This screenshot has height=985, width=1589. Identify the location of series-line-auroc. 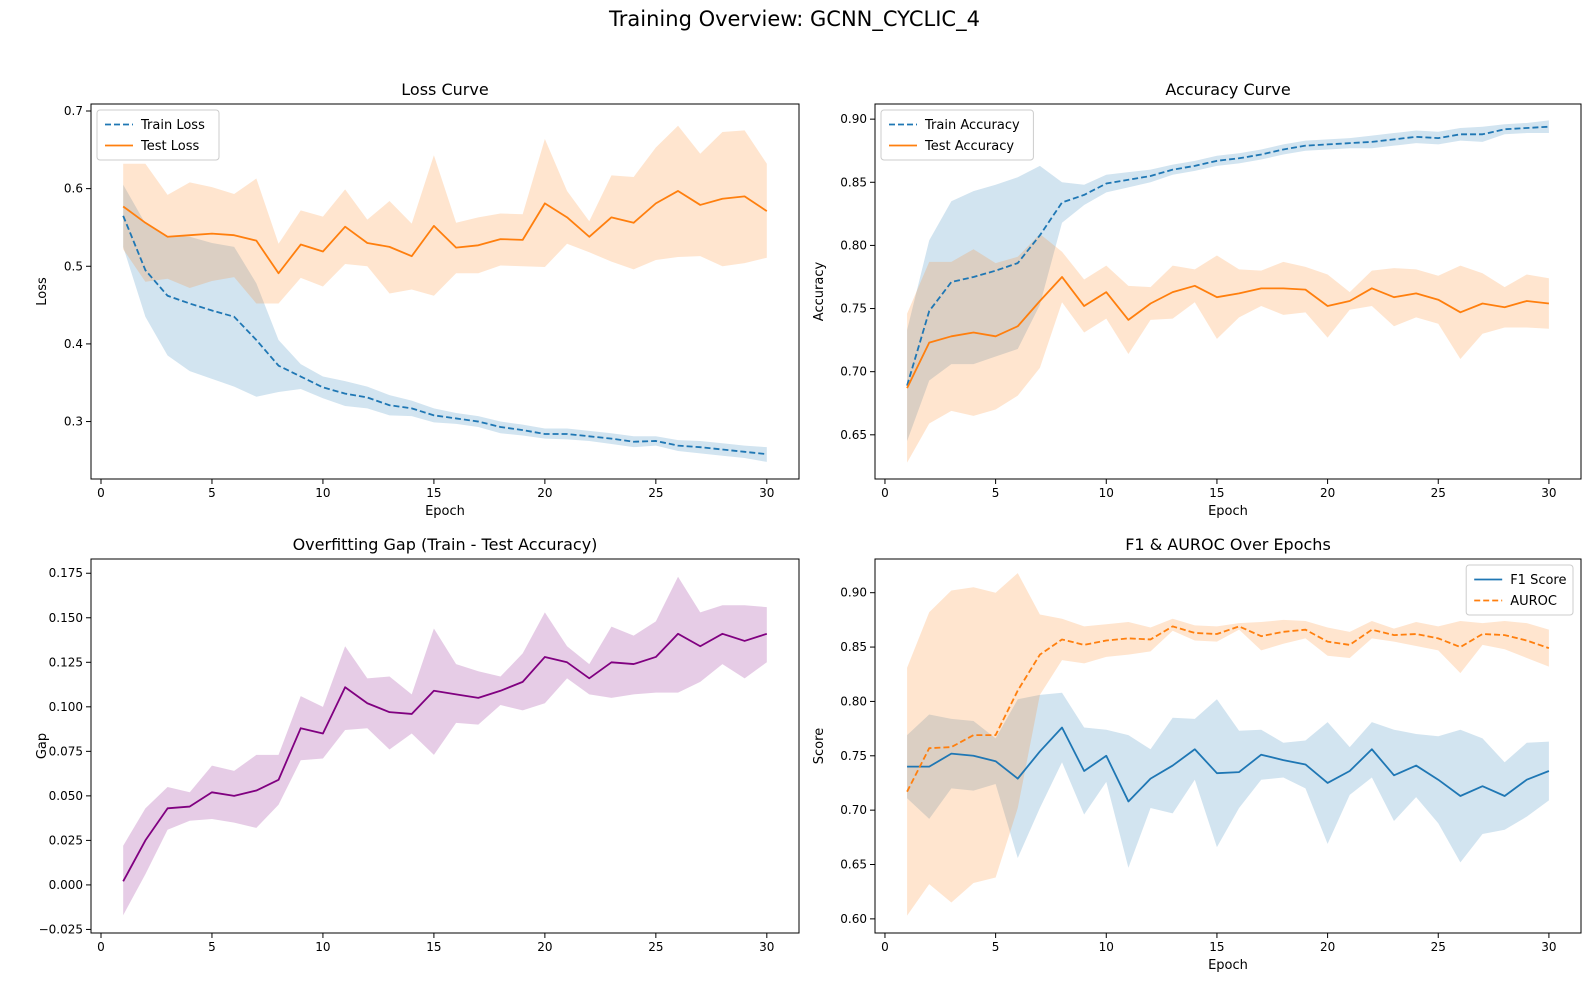
(1228, 709).